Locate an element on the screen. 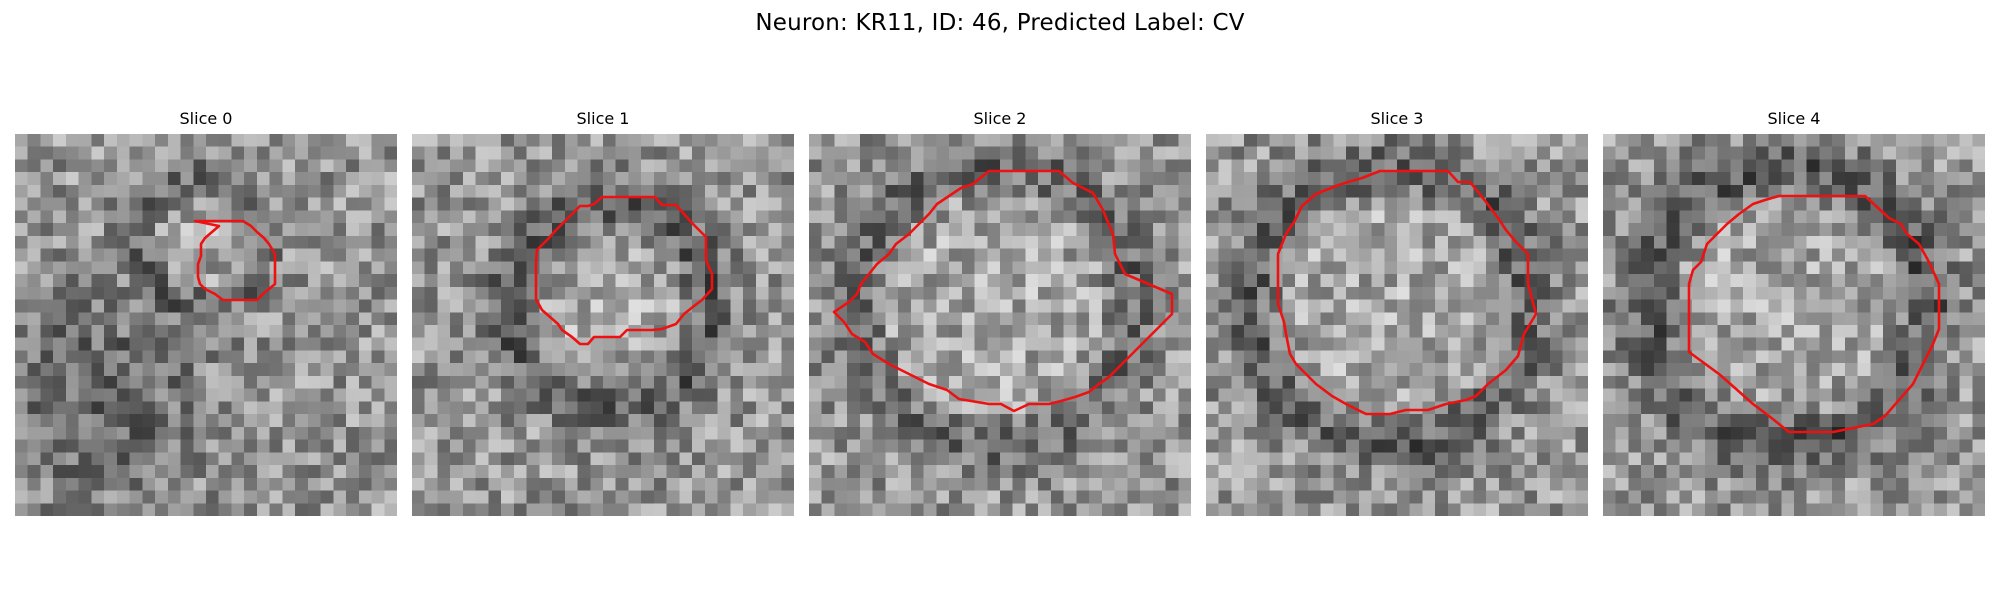  slice-panel-2: Slice 2 is located at coordinates (1000, 312).